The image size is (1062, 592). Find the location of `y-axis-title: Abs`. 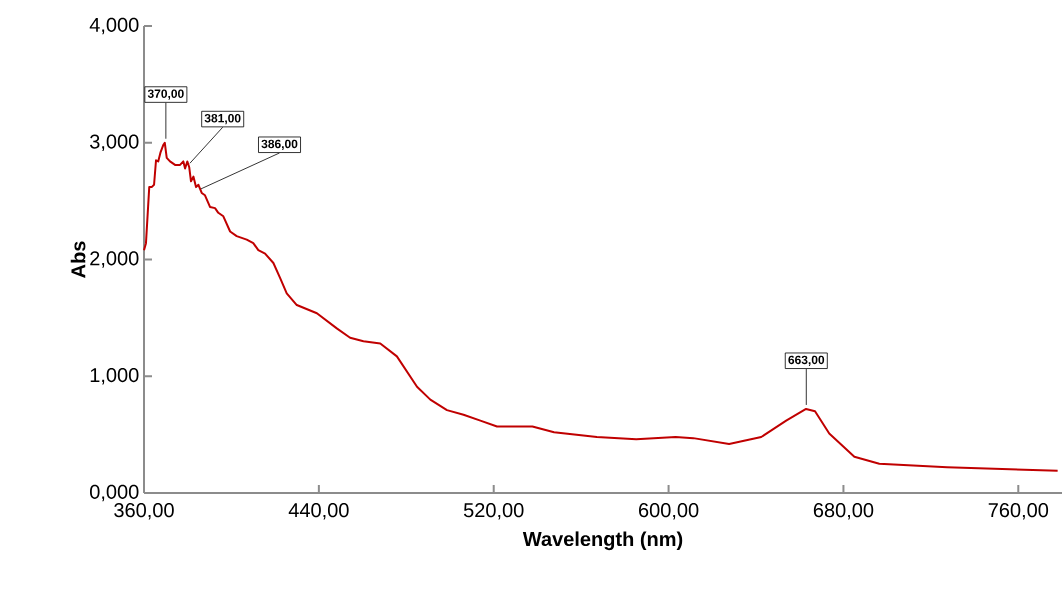

y-axis-title: Abs is located at coordinates (78, 259).